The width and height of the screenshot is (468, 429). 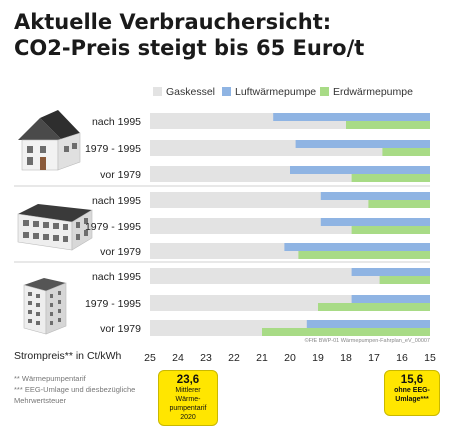 What do you see at coordinates (262, 358) in the screenshot?
I see `x-tick-label: 21` at bounding box center [262, 358].